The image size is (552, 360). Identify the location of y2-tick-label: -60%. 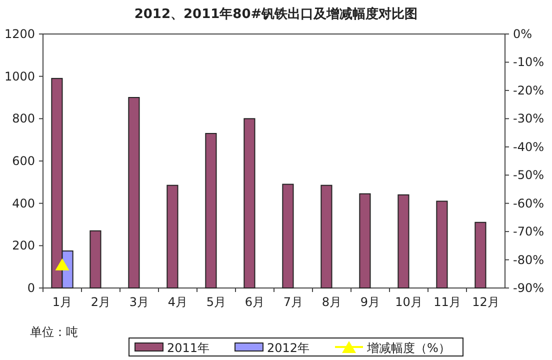
(528, 203).